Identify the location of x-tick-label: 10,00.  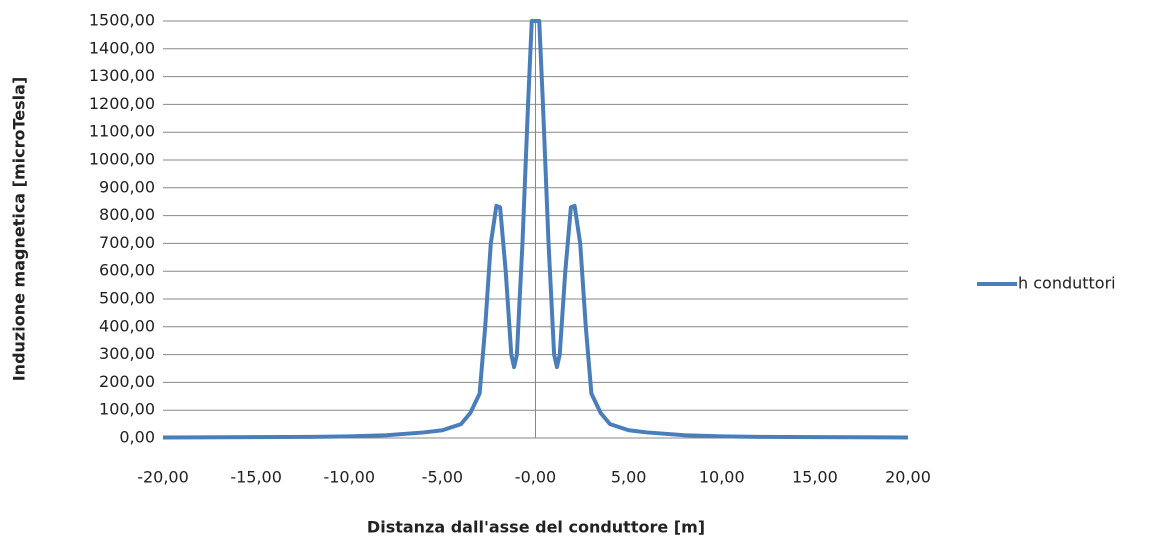
(722, 477).